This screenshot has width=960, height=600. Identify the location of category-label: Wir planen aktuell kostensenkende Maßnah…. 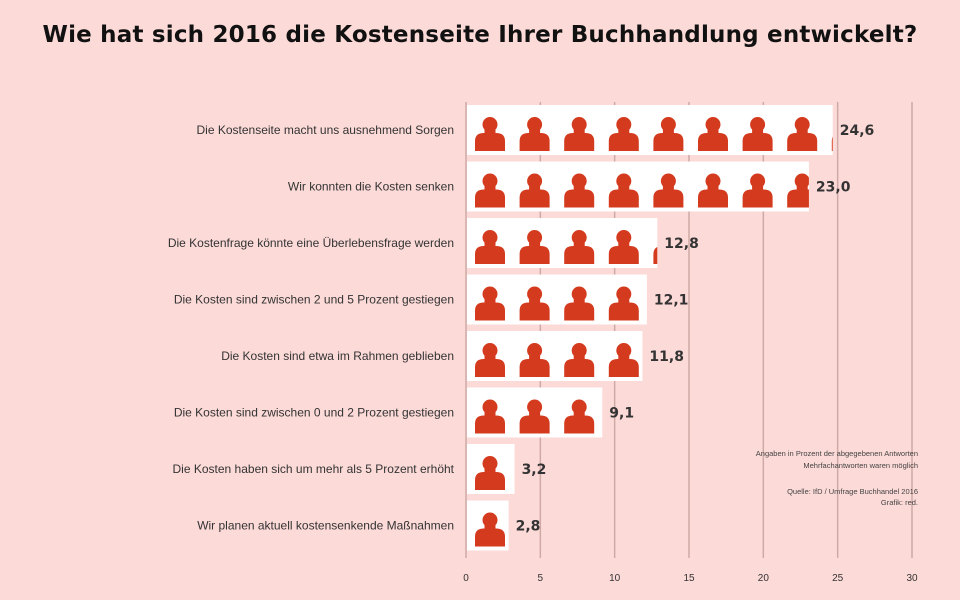
(325, 526).